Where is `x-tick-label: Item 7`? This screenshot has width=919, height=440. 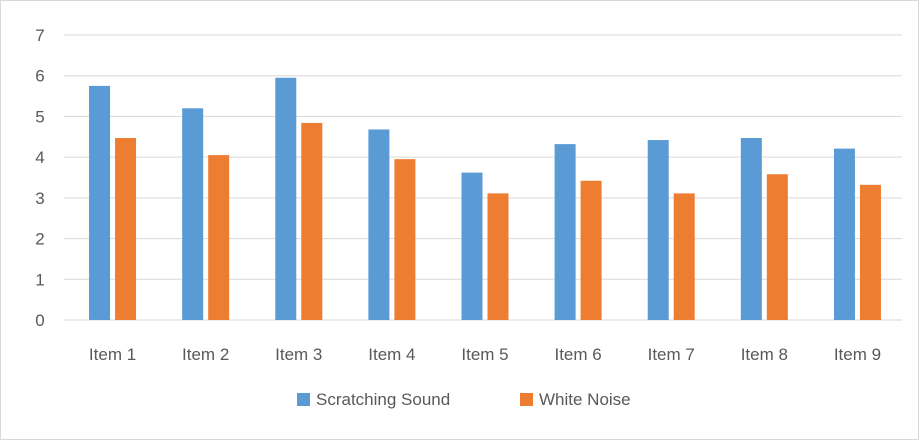 x-tick-label: Item 7 is located at coordinates (671, 354).